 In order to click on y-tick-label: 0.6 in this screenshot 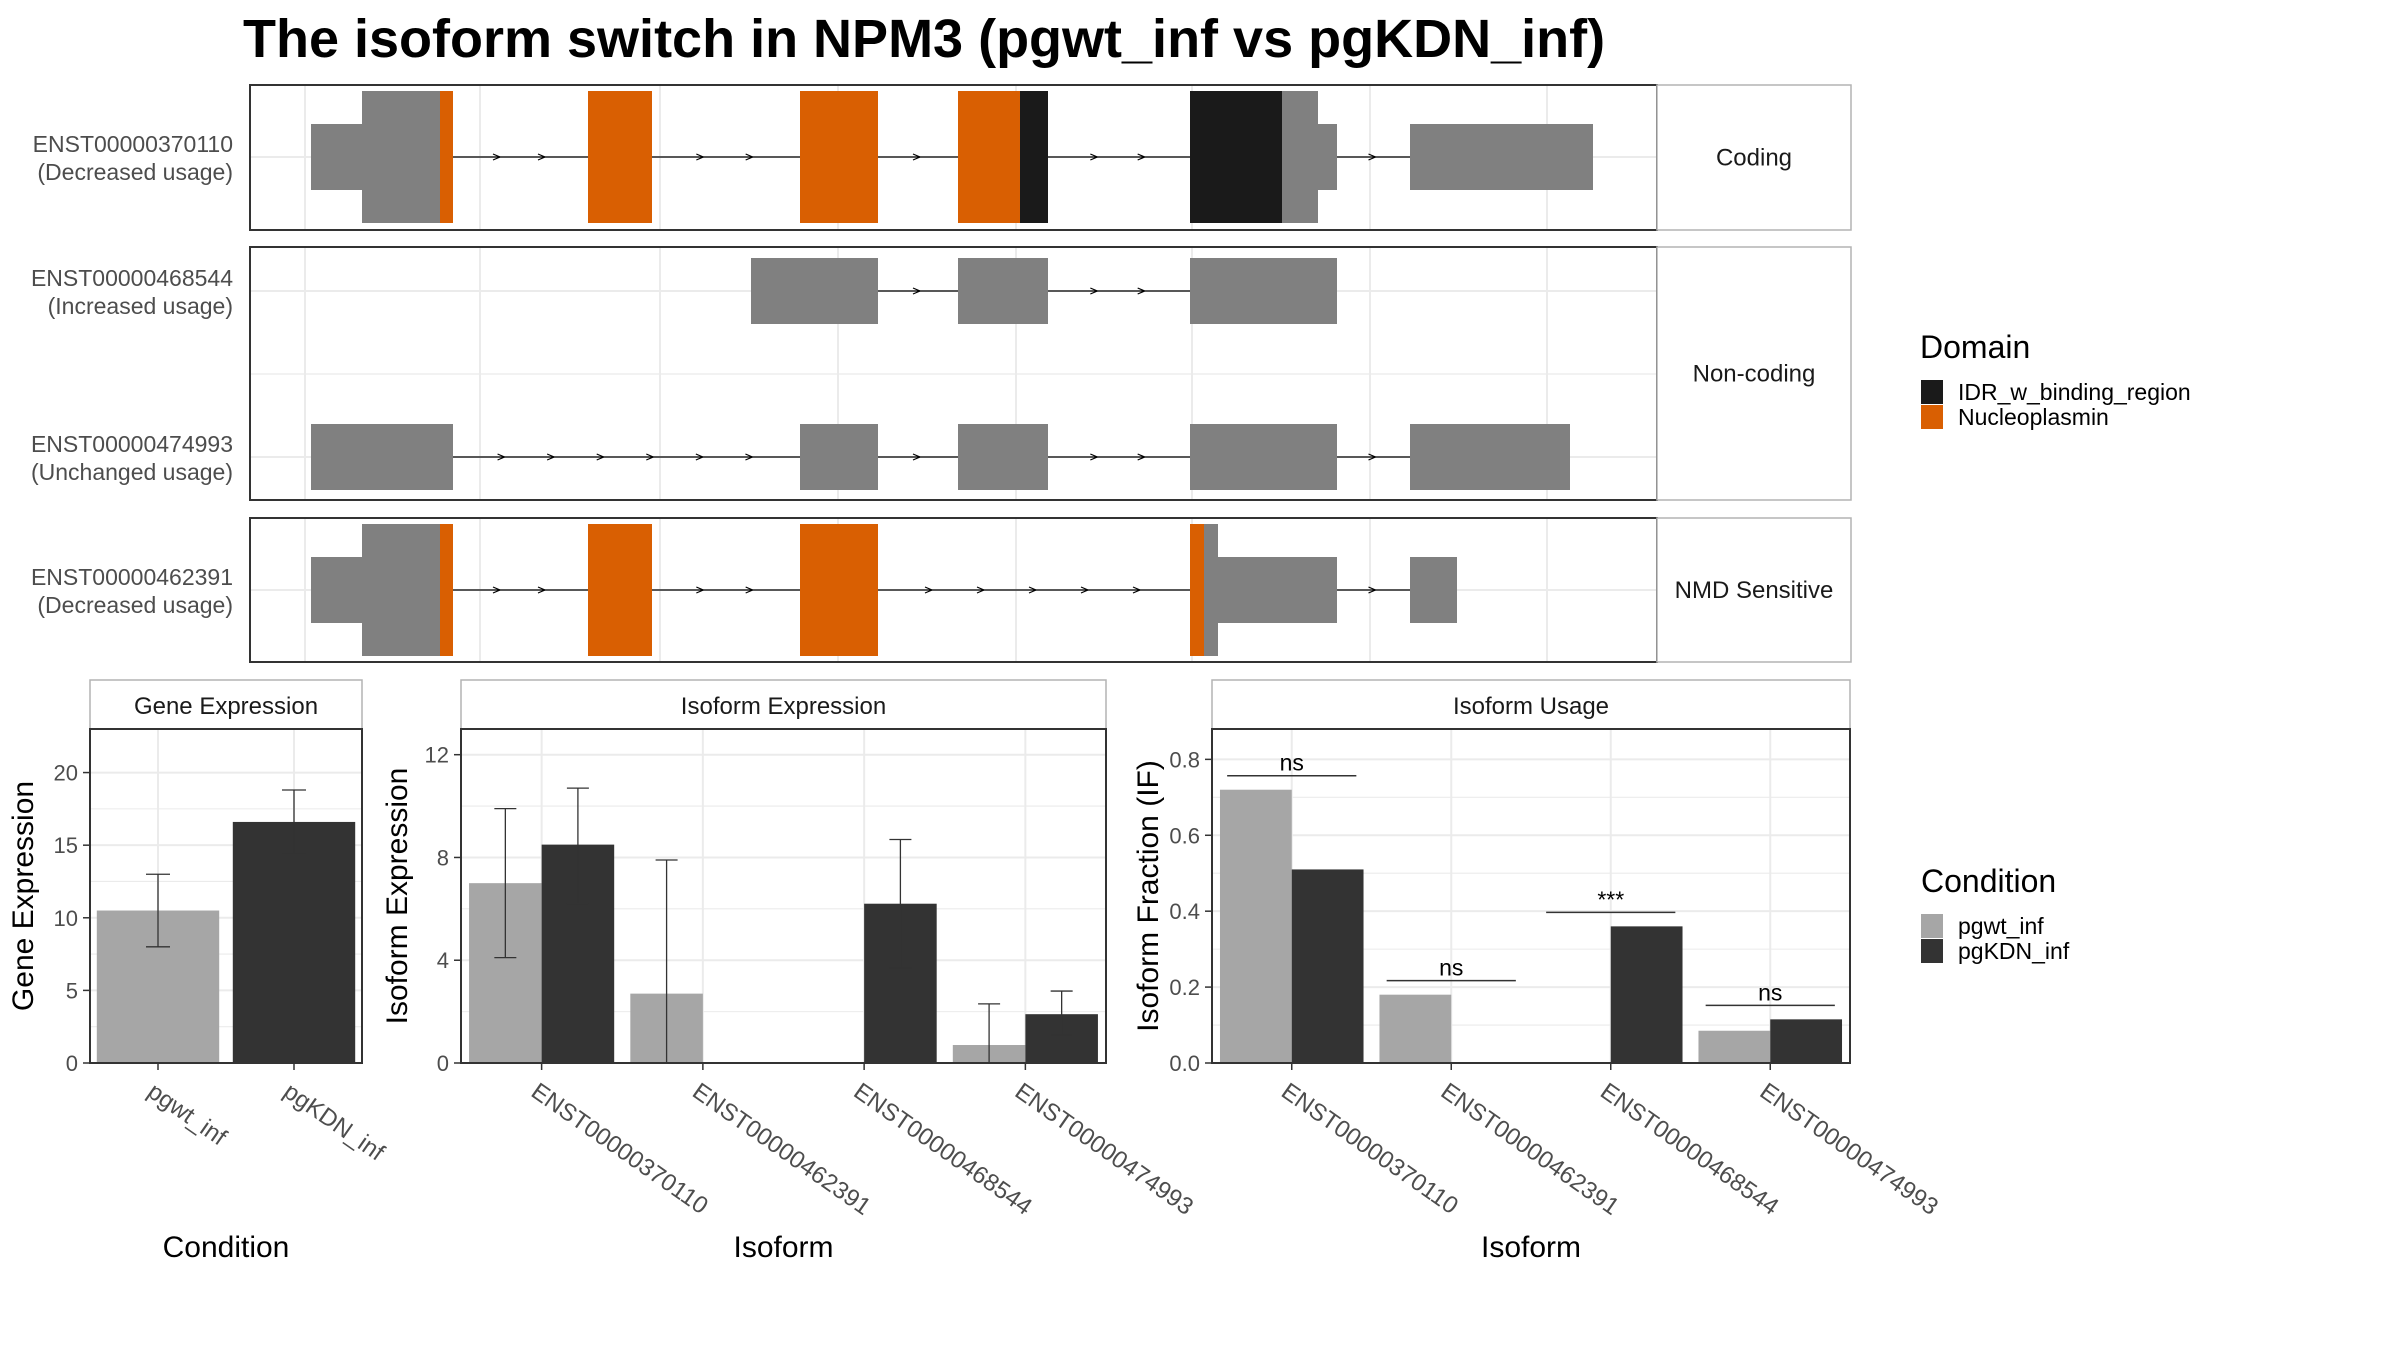, I will do `click(1184, 835)`.